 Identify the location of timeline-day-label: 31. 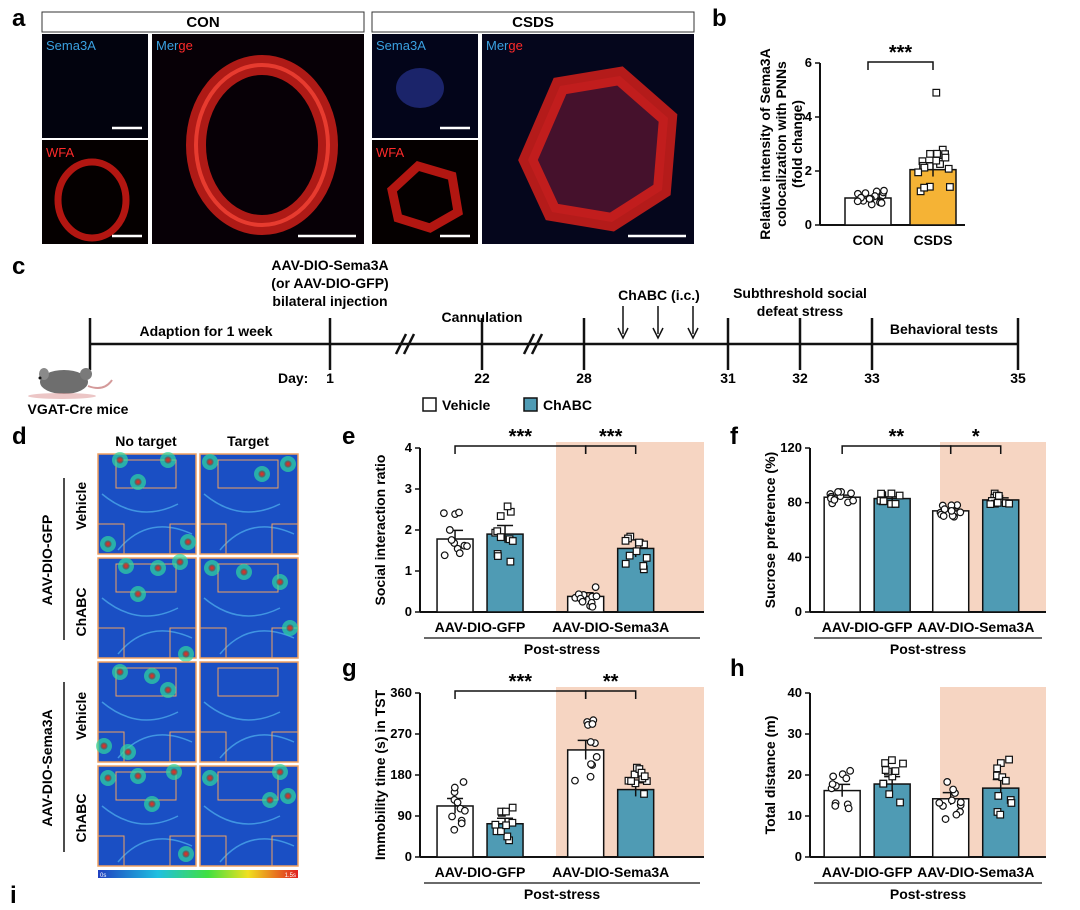
(728, 378).